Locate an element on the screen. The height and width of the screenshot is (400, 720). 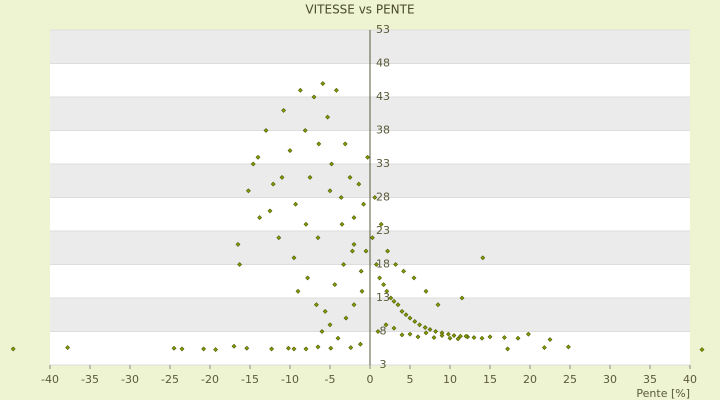
x-tick-label: -10 is located at coordinates (290, 379).